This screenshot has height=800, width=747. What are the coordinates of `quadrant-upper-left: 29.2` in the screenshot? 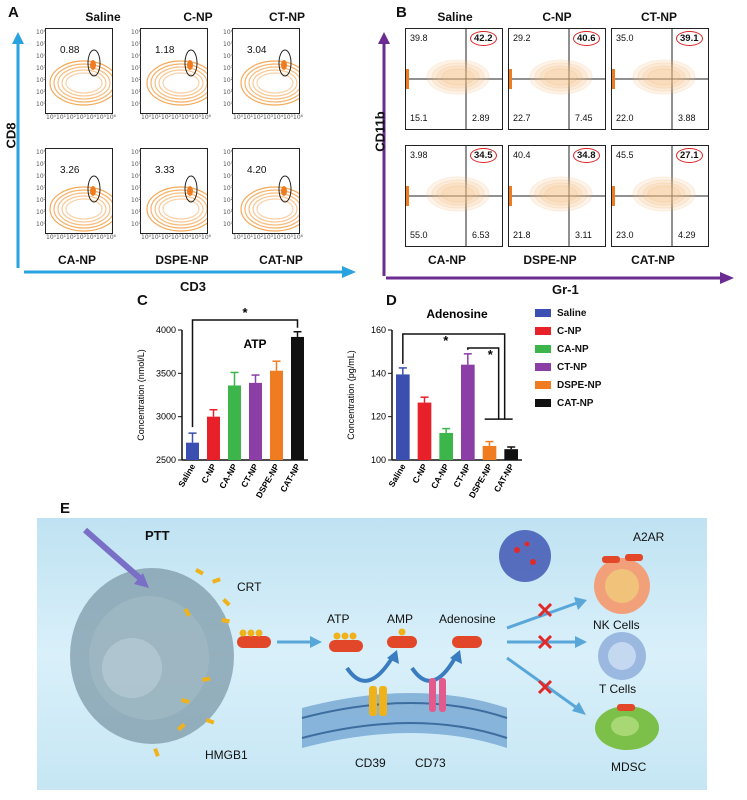 It's located at (522, 38).